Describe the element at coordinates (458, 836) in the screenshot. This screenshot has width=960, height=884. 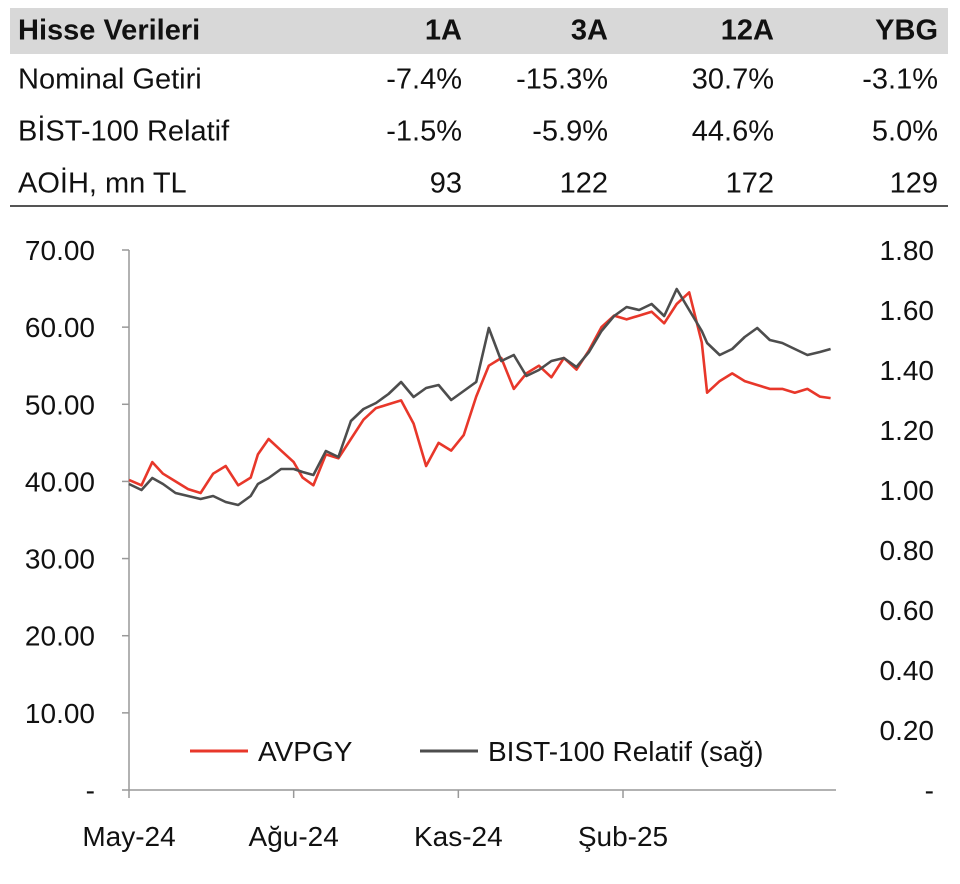
I see `x-tick-label: Kas-24` at that location.